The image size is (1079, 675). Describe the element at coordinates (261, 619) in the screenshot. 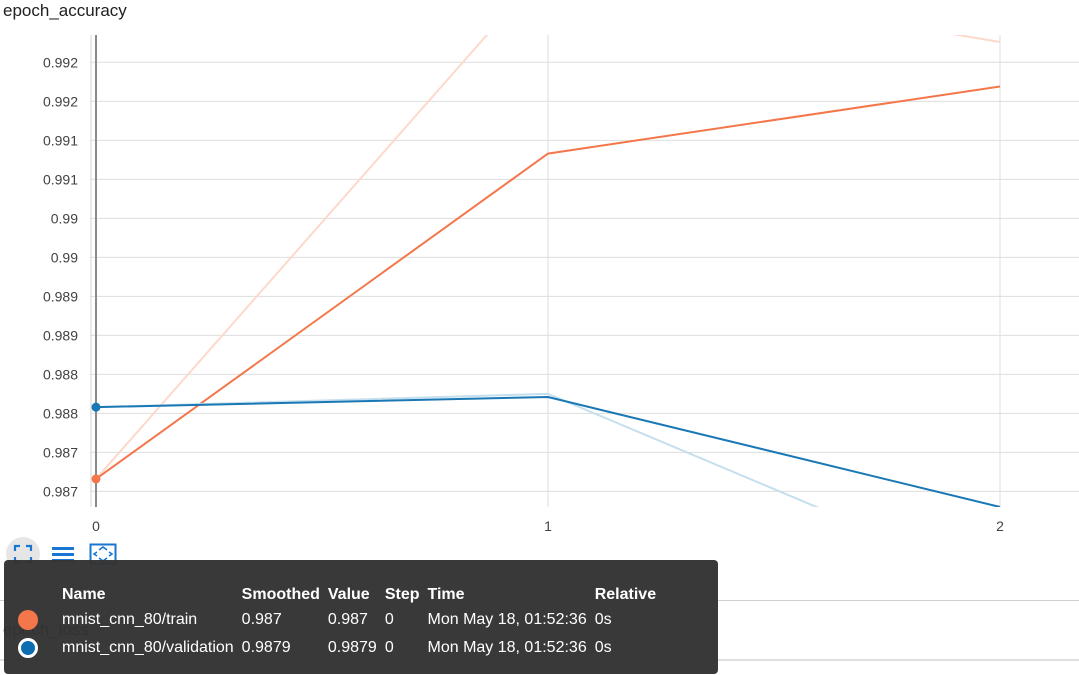

I see `row-smoothed: 0.987` at that location.